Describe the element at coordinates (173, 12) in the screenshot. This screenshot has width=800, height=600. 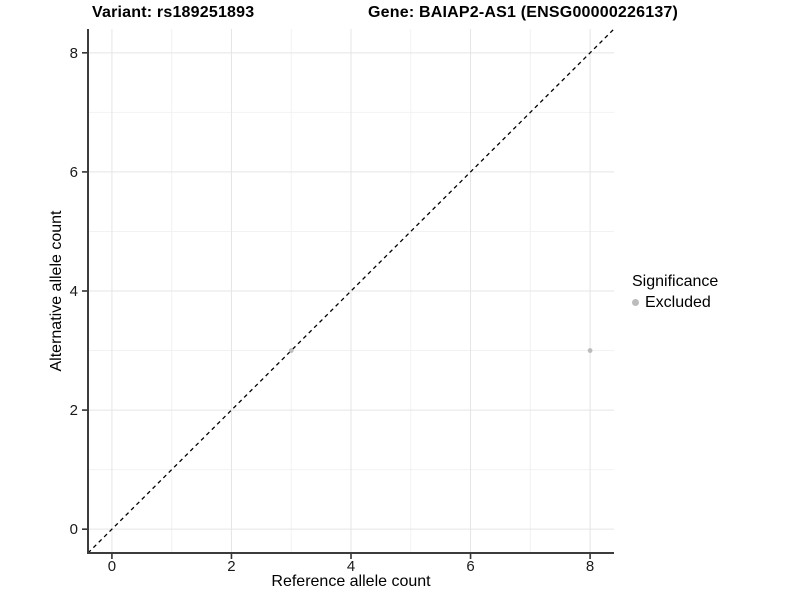
I see `plot-title-variant: Variant: rs189251893` at that location.